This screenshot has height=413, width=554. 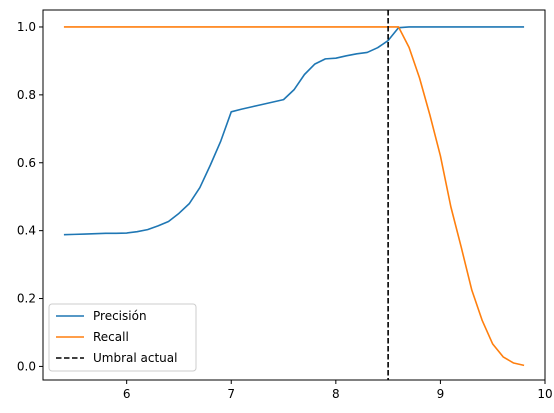 I want to click on y-tick-label: 0.2, so click(x=26, y=299).